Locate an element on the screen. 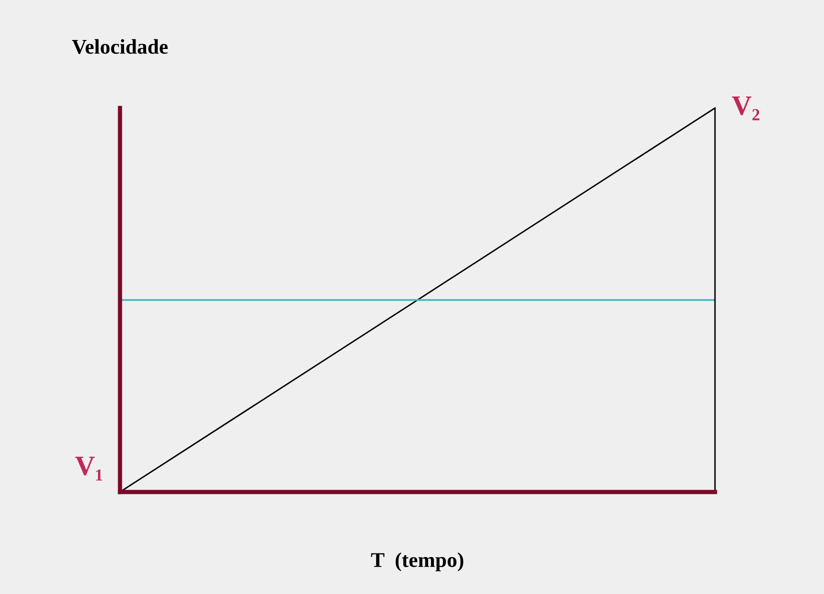  annotation: V₁ is located at coordinates (88, 468).